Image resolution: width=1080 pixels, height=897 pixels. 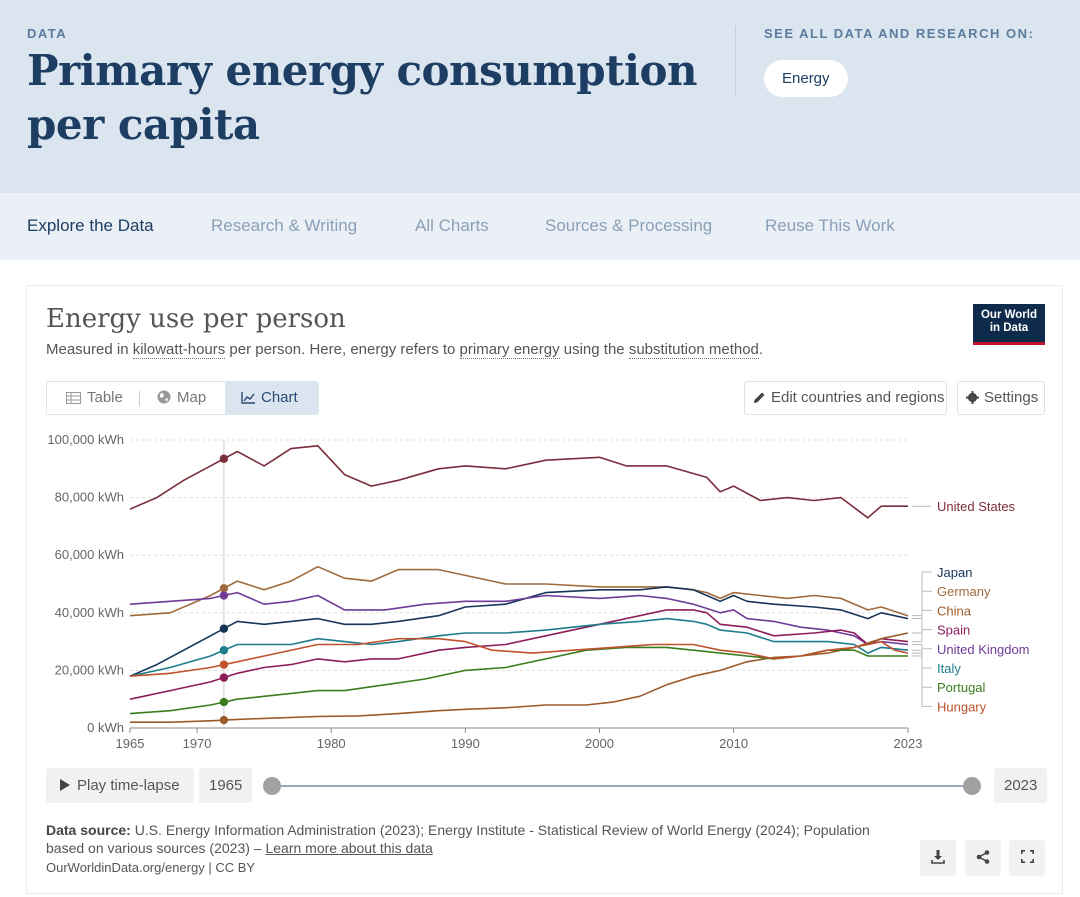 I want to click on pencil-icon, so click(x=759, y=397).